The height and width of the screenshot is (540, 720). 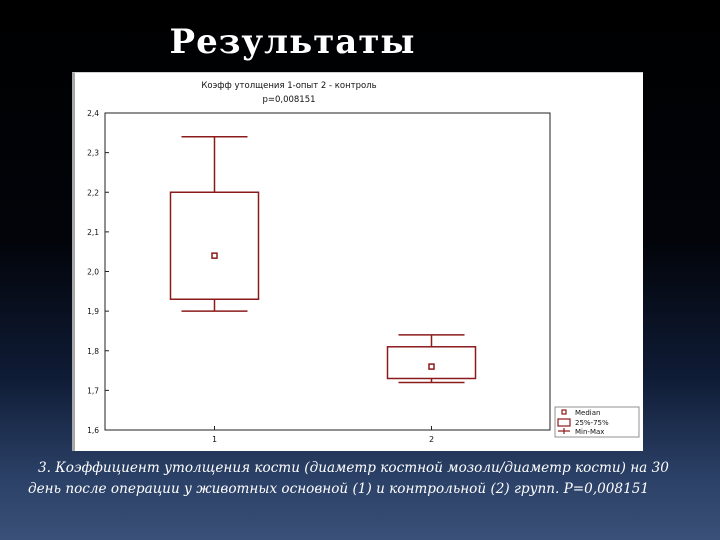 What do you see at coordinates (93, 390) in the screenshot?
I see `y-tick-label: 1,7` at bounding box center [93, 390].